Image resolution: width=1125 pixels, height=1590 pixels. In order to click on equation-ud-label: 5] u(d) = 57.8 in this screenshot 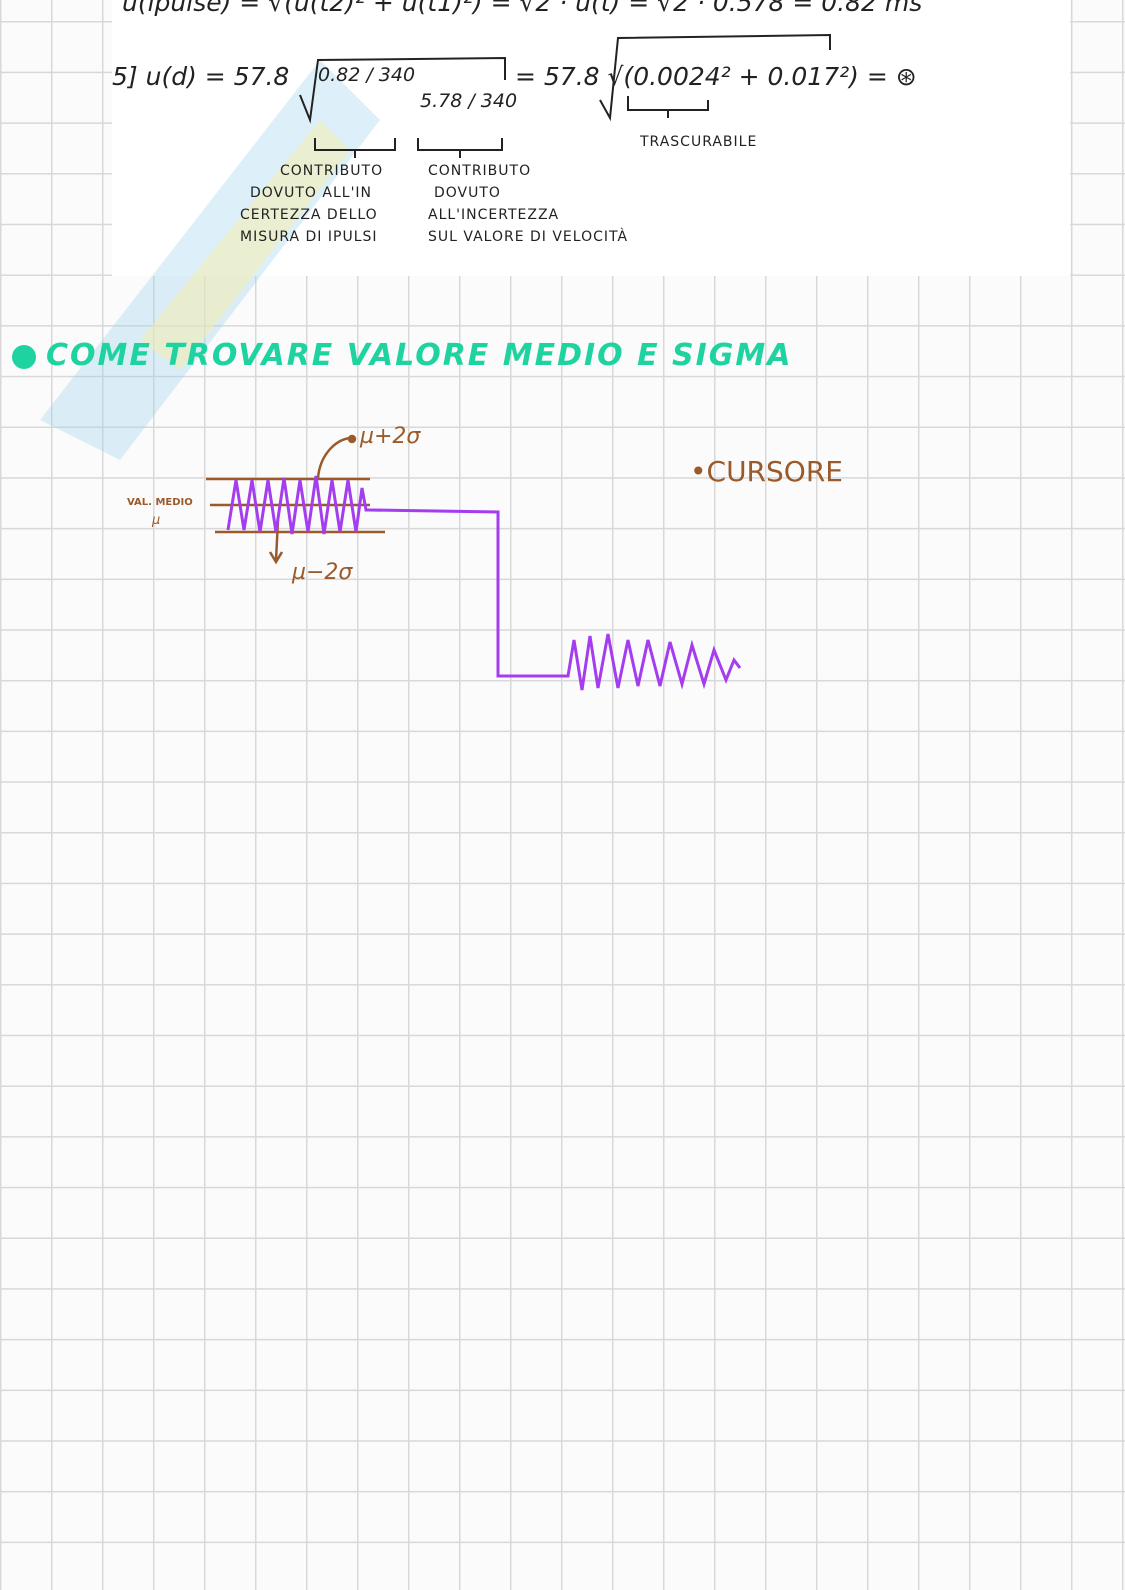, I will do `click(201, 76)`.